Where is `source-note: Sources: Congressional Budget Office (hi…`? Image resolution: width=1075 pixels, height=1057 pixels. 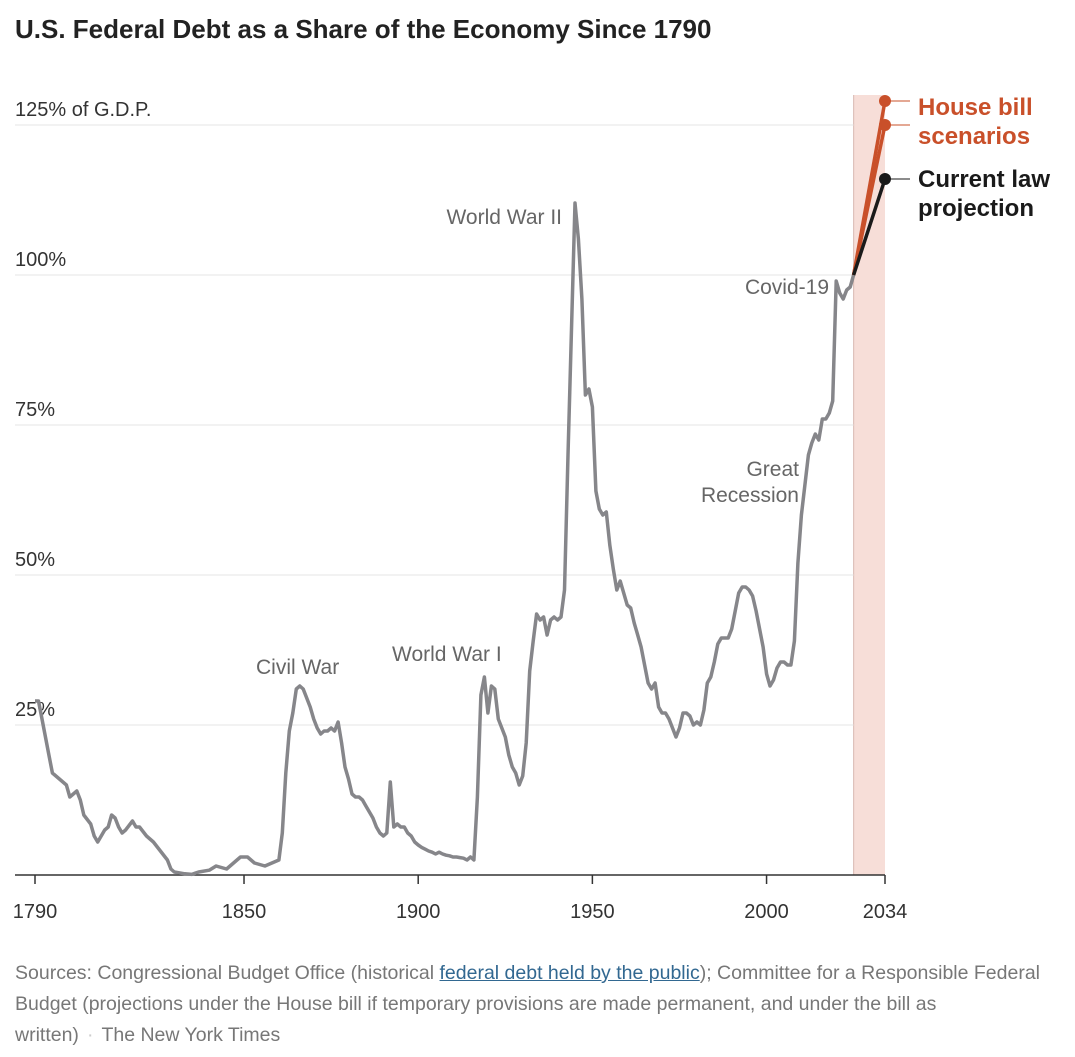 source-note: Sources: Congressional Budget Office (hi… is located at coordinates (537, 1004).